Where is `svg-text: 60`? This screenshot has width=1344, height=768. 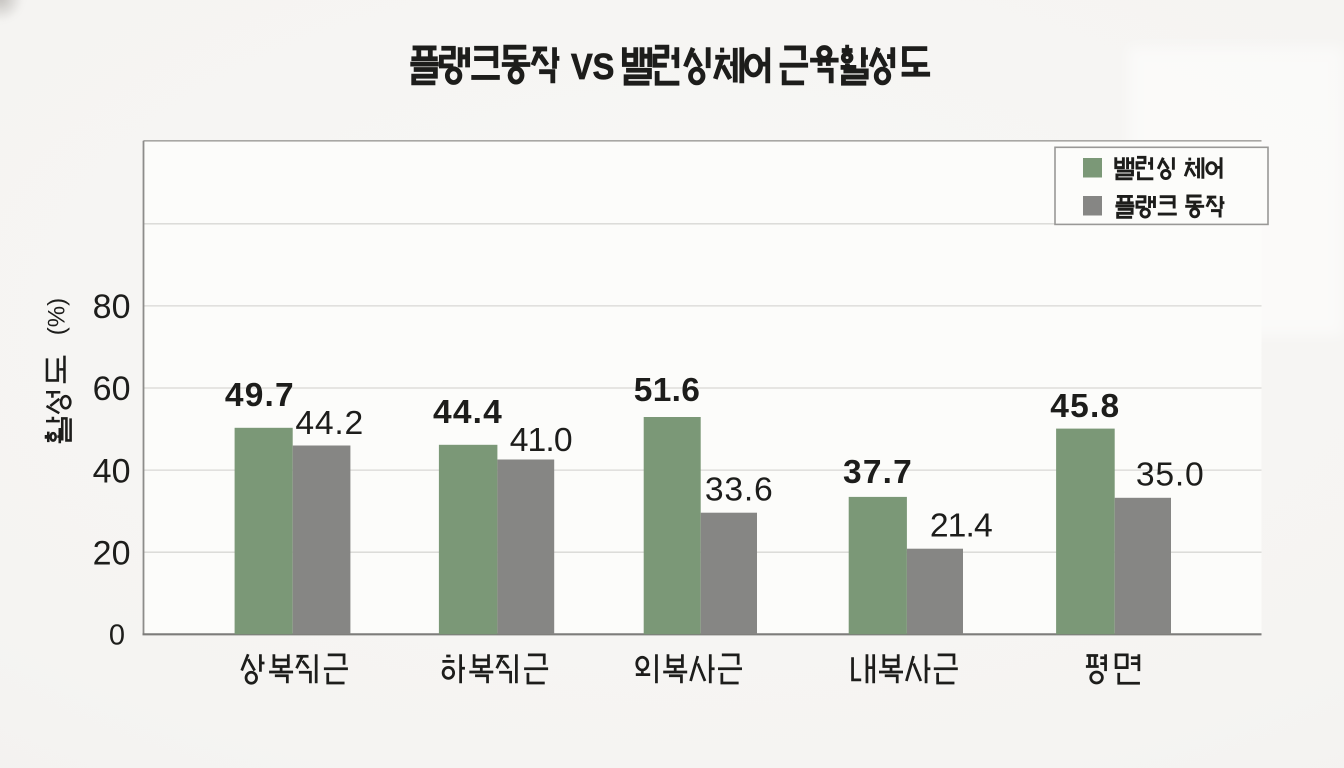 svg-text: 60 is located at coordinates (112, 389).